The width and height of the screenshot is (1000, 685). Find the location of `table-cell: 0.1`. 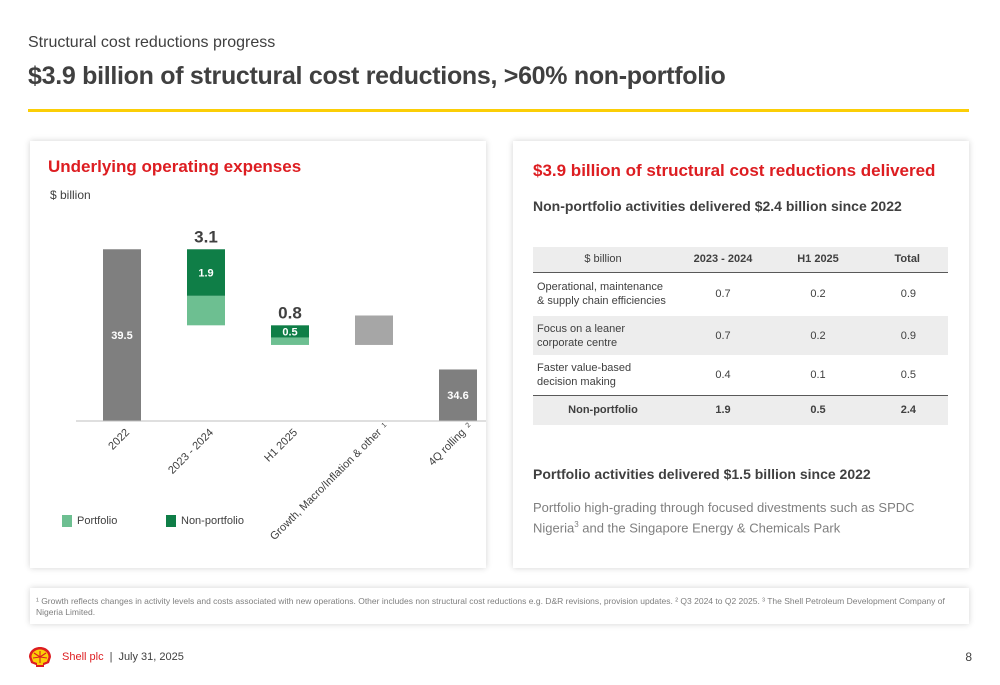

table-cell: 0.1 is located at coordinates (818, 374).